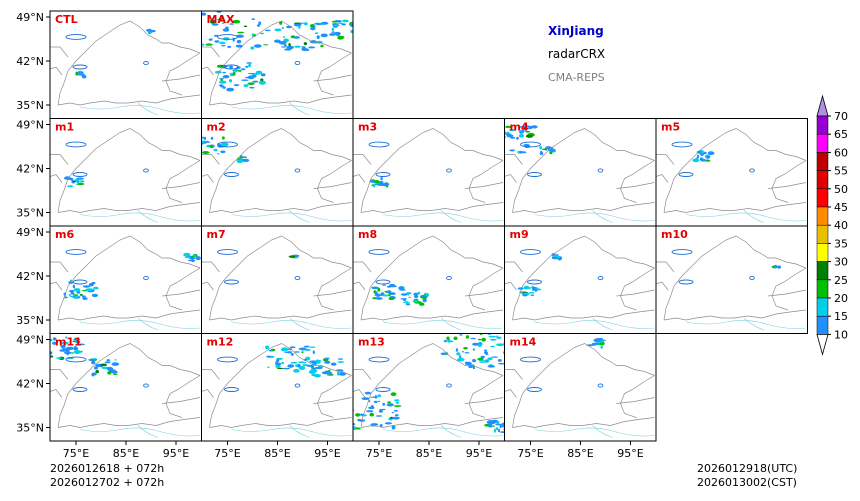  Describe the element at coordinates (519, 234) in the screenshot. I see `panel-label: m9` at that location.